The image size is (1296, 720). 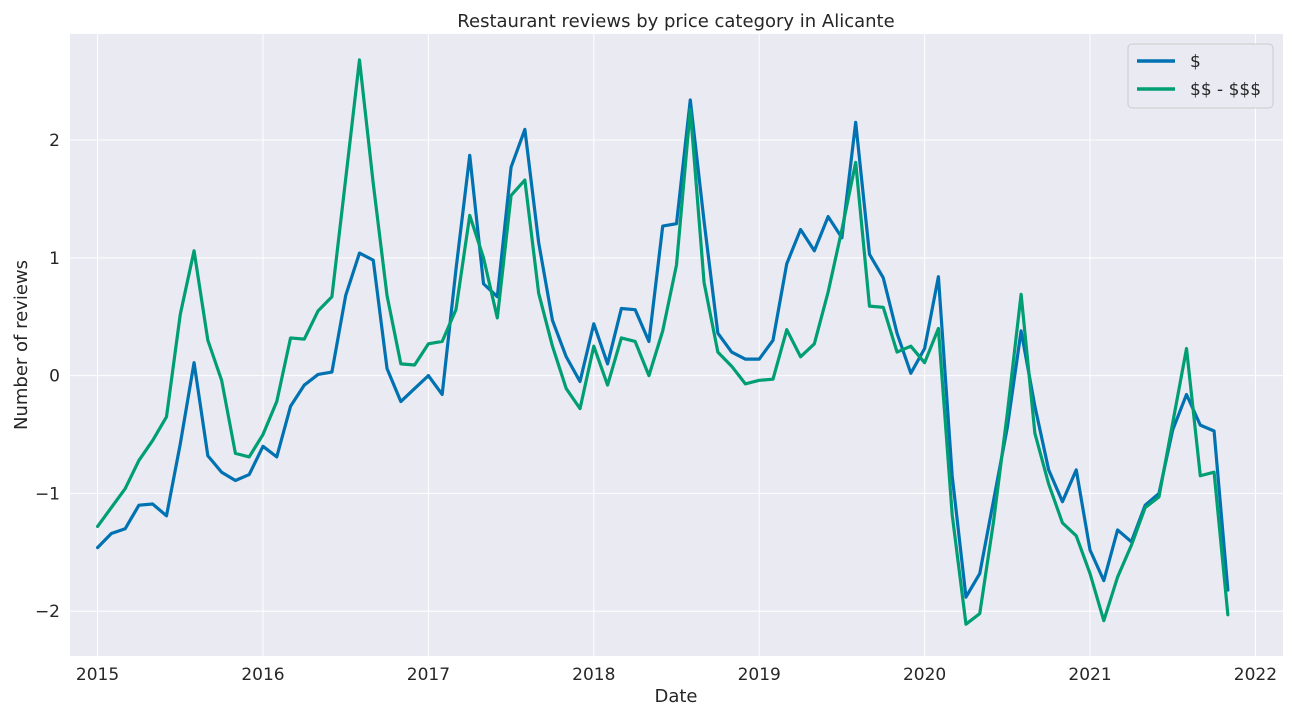 What do you see at coordinates (593, 675) in the screenshot?
I see `x-tick-label: 2018` at bounding box center [593, 675].